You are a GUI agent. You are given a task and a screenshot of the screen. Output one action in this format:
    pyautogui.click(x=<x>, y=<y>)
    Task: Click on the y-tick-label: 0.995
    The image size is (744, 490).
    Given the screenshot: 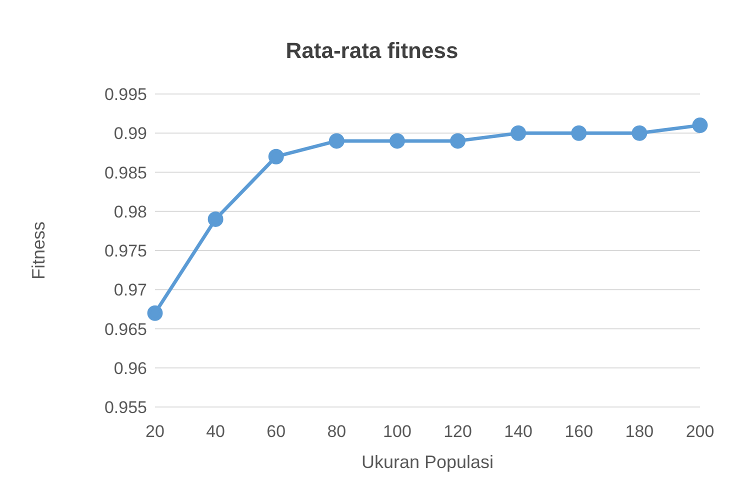 What is the action you would take?
    pyautogui.click(x=125, y=94)
    